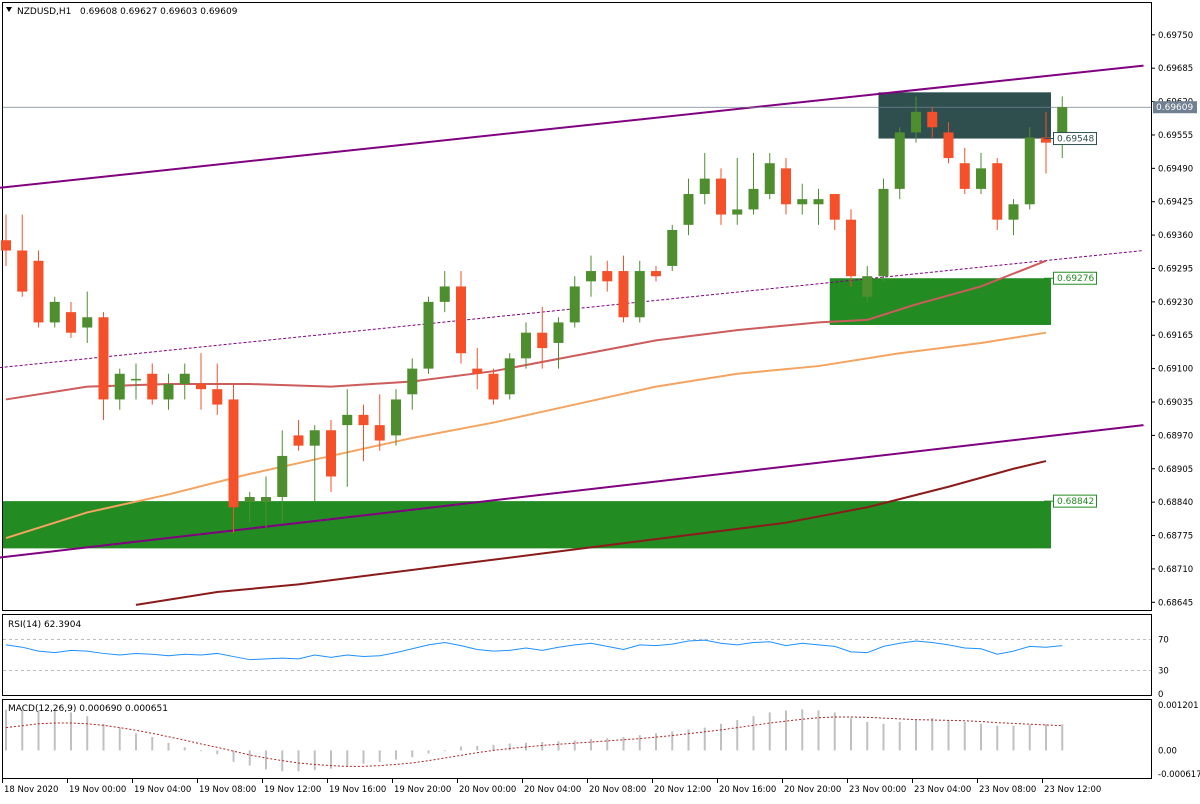 Image resolution: width=1200 pixels, height=804 pixels. I want to click on current-price-tag: 0.69609, so click(1175, 107).